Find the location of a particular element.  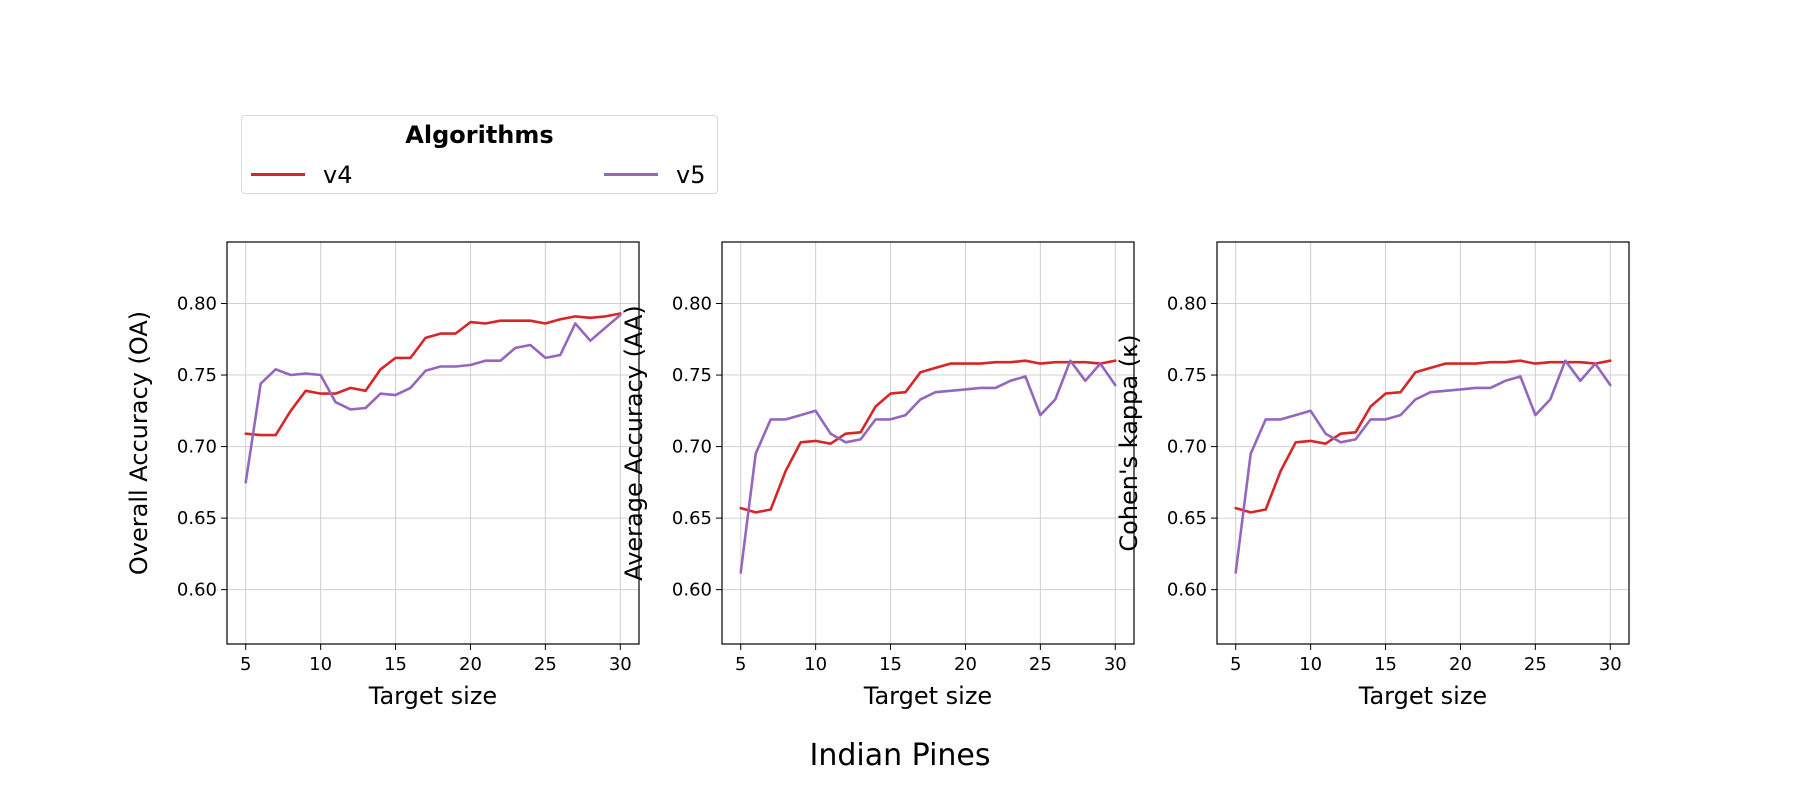

legend-swatch-v5 is located at coordinates (631, 174).